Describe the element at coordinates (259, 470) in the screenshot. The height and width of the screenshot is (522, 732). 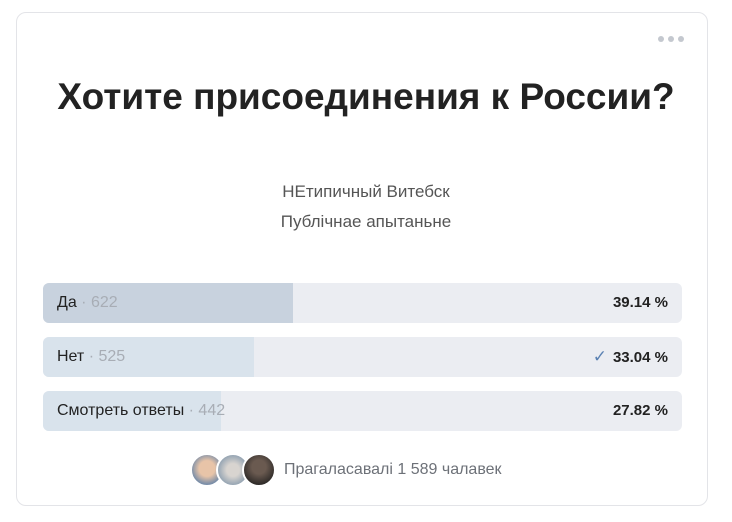
I see `avatar` at that location.